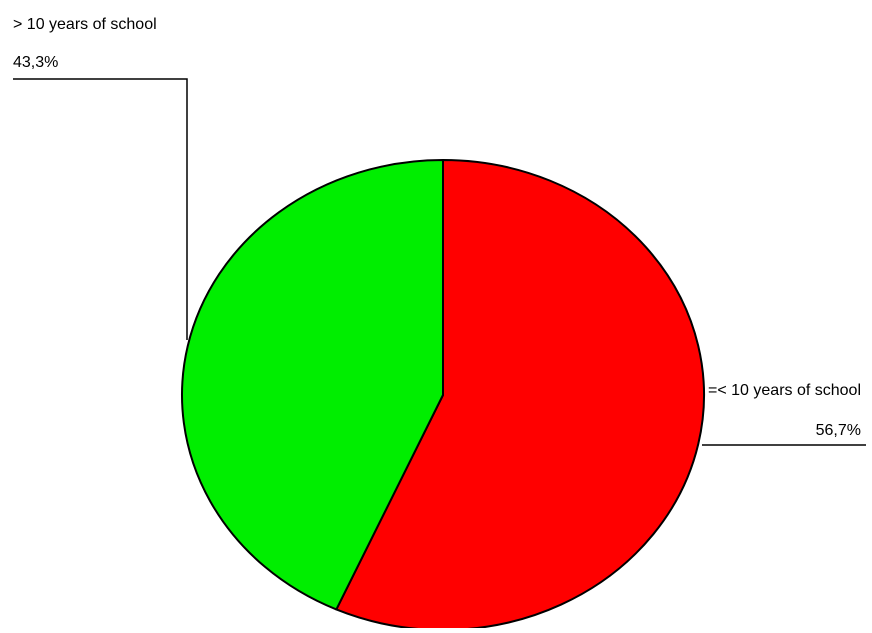 This screenshot has width=872, height=633. I want to click on slice-value-label-0: 56,7%, so click(838, 430).